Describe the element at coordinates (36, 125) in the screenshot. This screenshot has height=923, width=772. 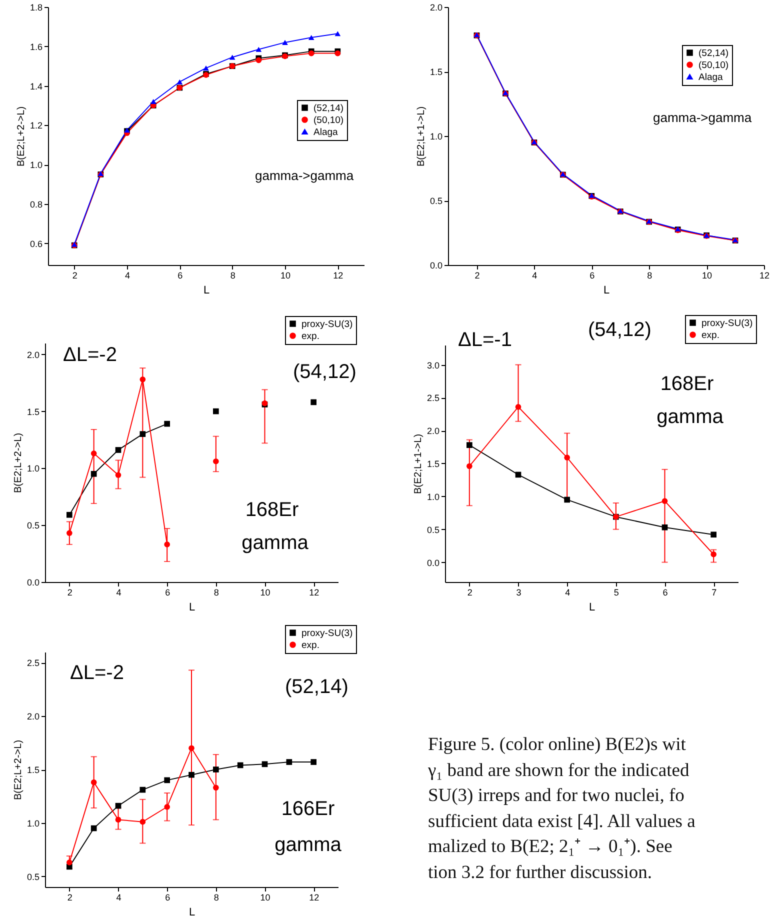
I see `y-tick-label: 1.2` at that location.